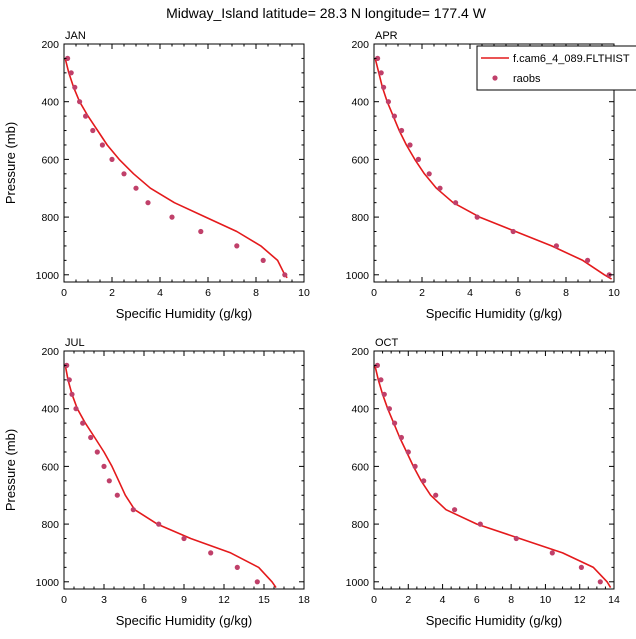 This screenshot has width=636, height=639. Describe the element at coordinates (387, 343) in the screenshot. I see `panel-title: OCT` at that location.